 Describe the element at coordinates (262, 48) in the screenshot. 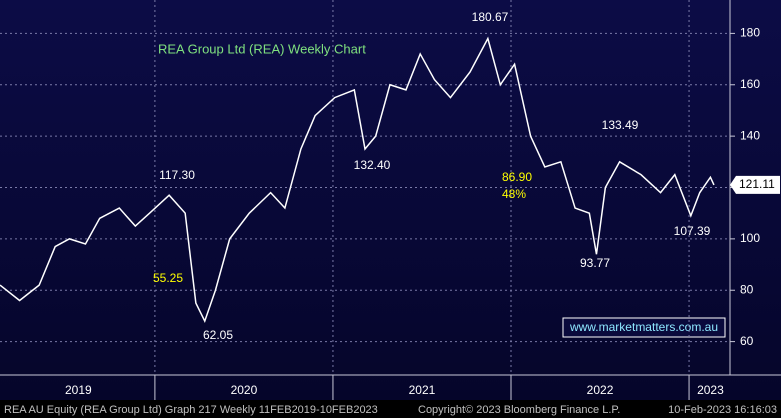

I see `chart-title: REA Group Ltd (REA) Weekly Chart` at that location.